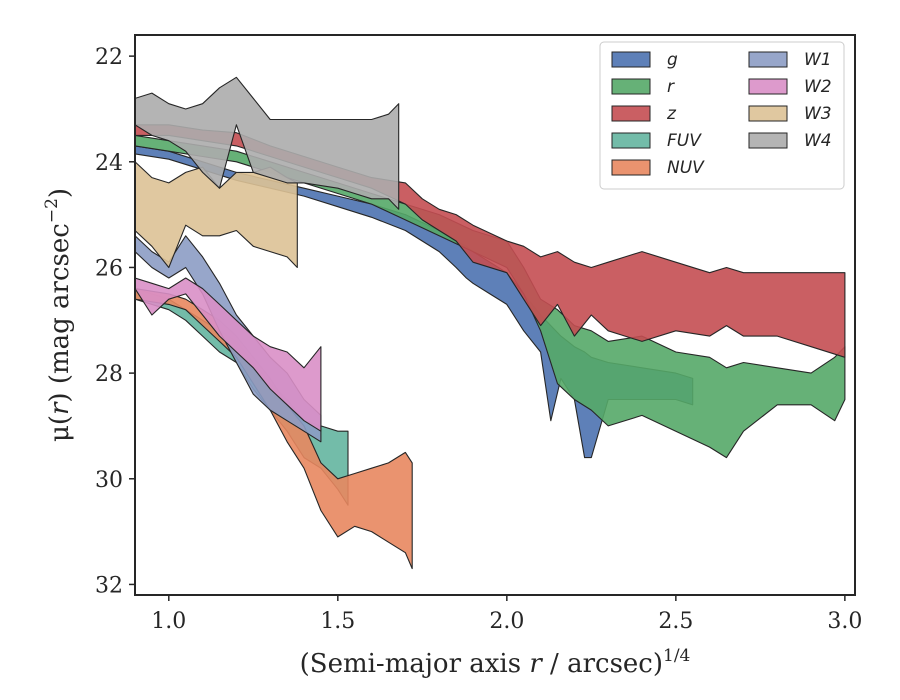 The height and width of the screenshot is (700, 900). I want to click on x-tick-label: 1.0, so click(168, 621).